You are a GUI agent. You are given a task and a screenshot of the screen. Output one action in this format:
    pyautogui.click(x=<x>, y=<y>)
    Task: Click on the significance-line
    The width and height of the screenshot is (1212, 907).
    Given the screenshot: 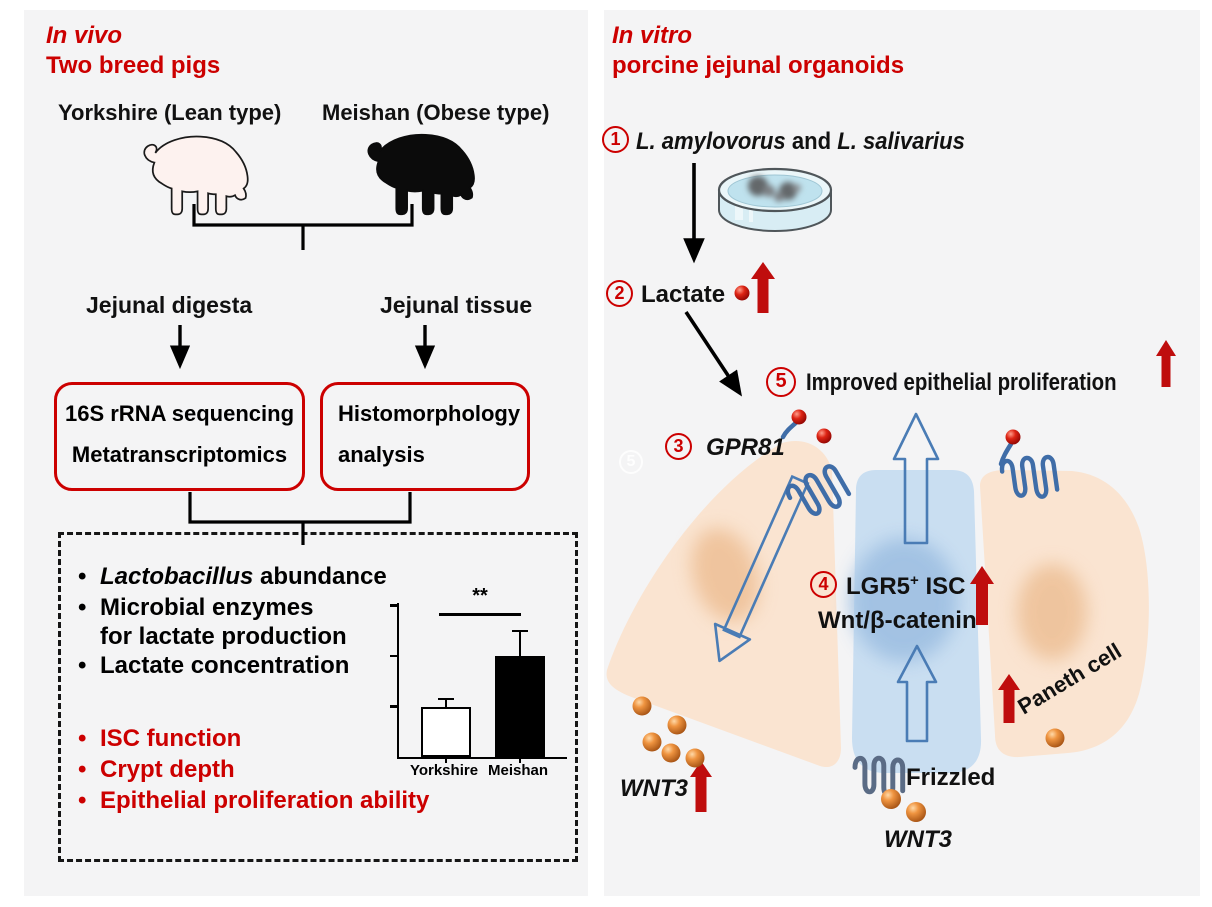 What is the action you would take?
    pyautogui.click(x=480, y=614)
    